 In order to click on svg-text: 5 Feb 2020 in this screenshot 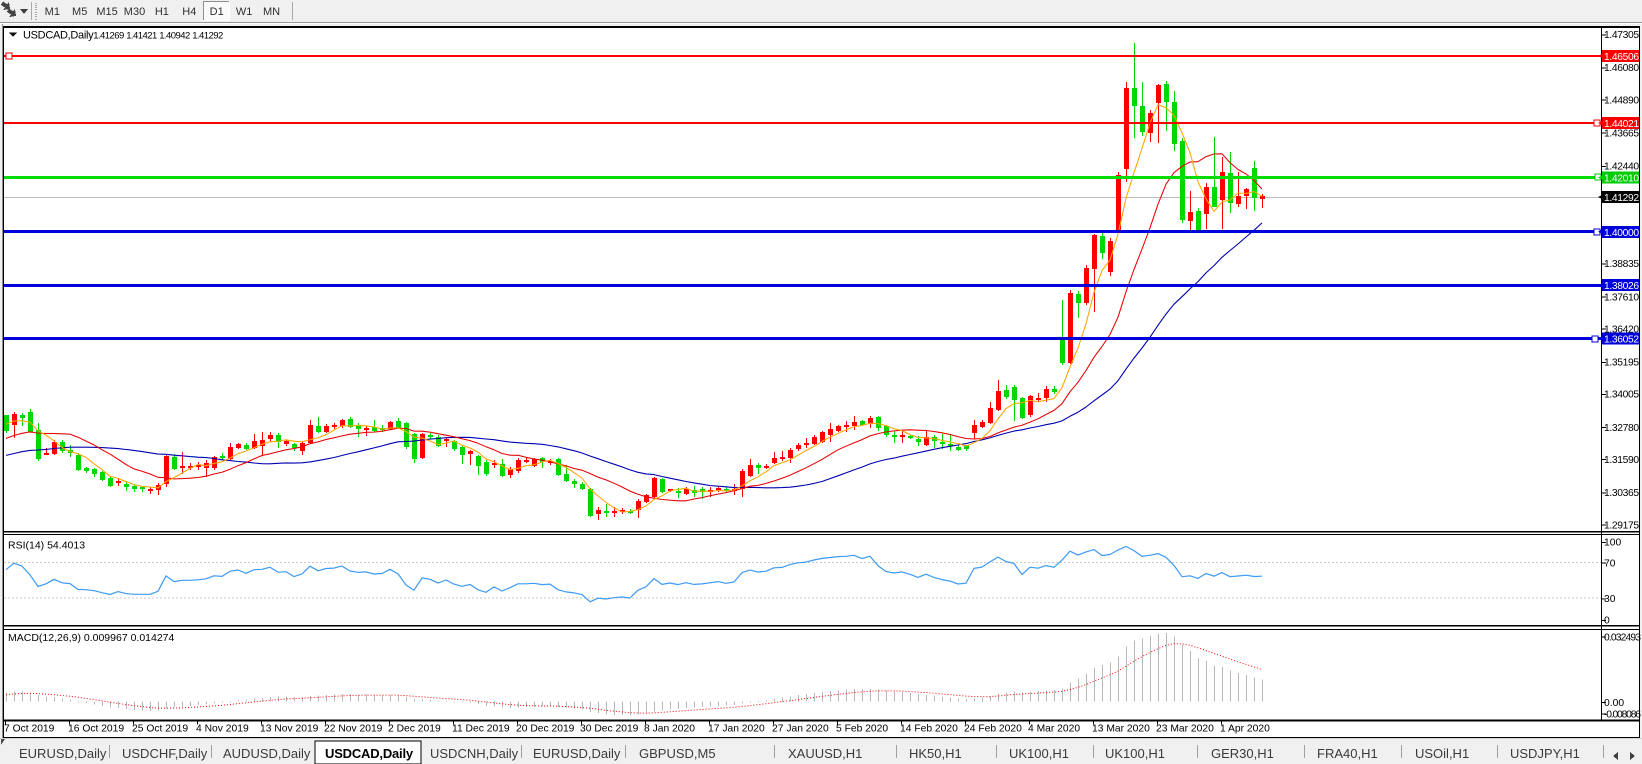, I will do `click(862, 729)`.